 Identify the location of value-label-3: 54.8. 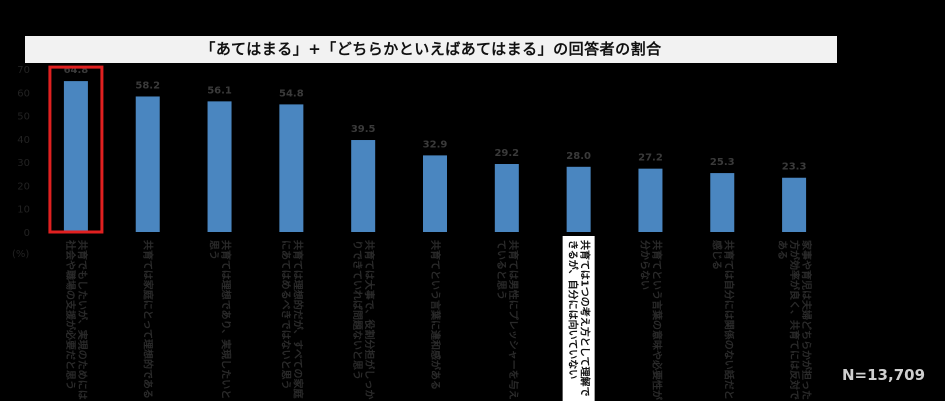
(291, 93).